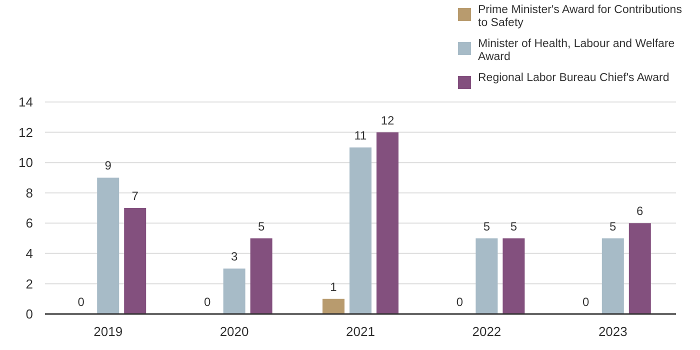  I want to click on y-tick-label: 12, so click(25, 132).